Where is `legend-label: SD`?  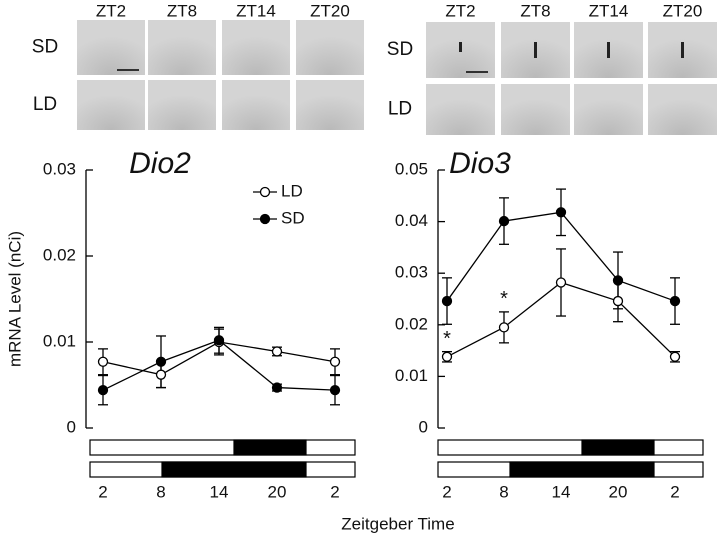 legend-label: SD is located at coordinates (293, 217).